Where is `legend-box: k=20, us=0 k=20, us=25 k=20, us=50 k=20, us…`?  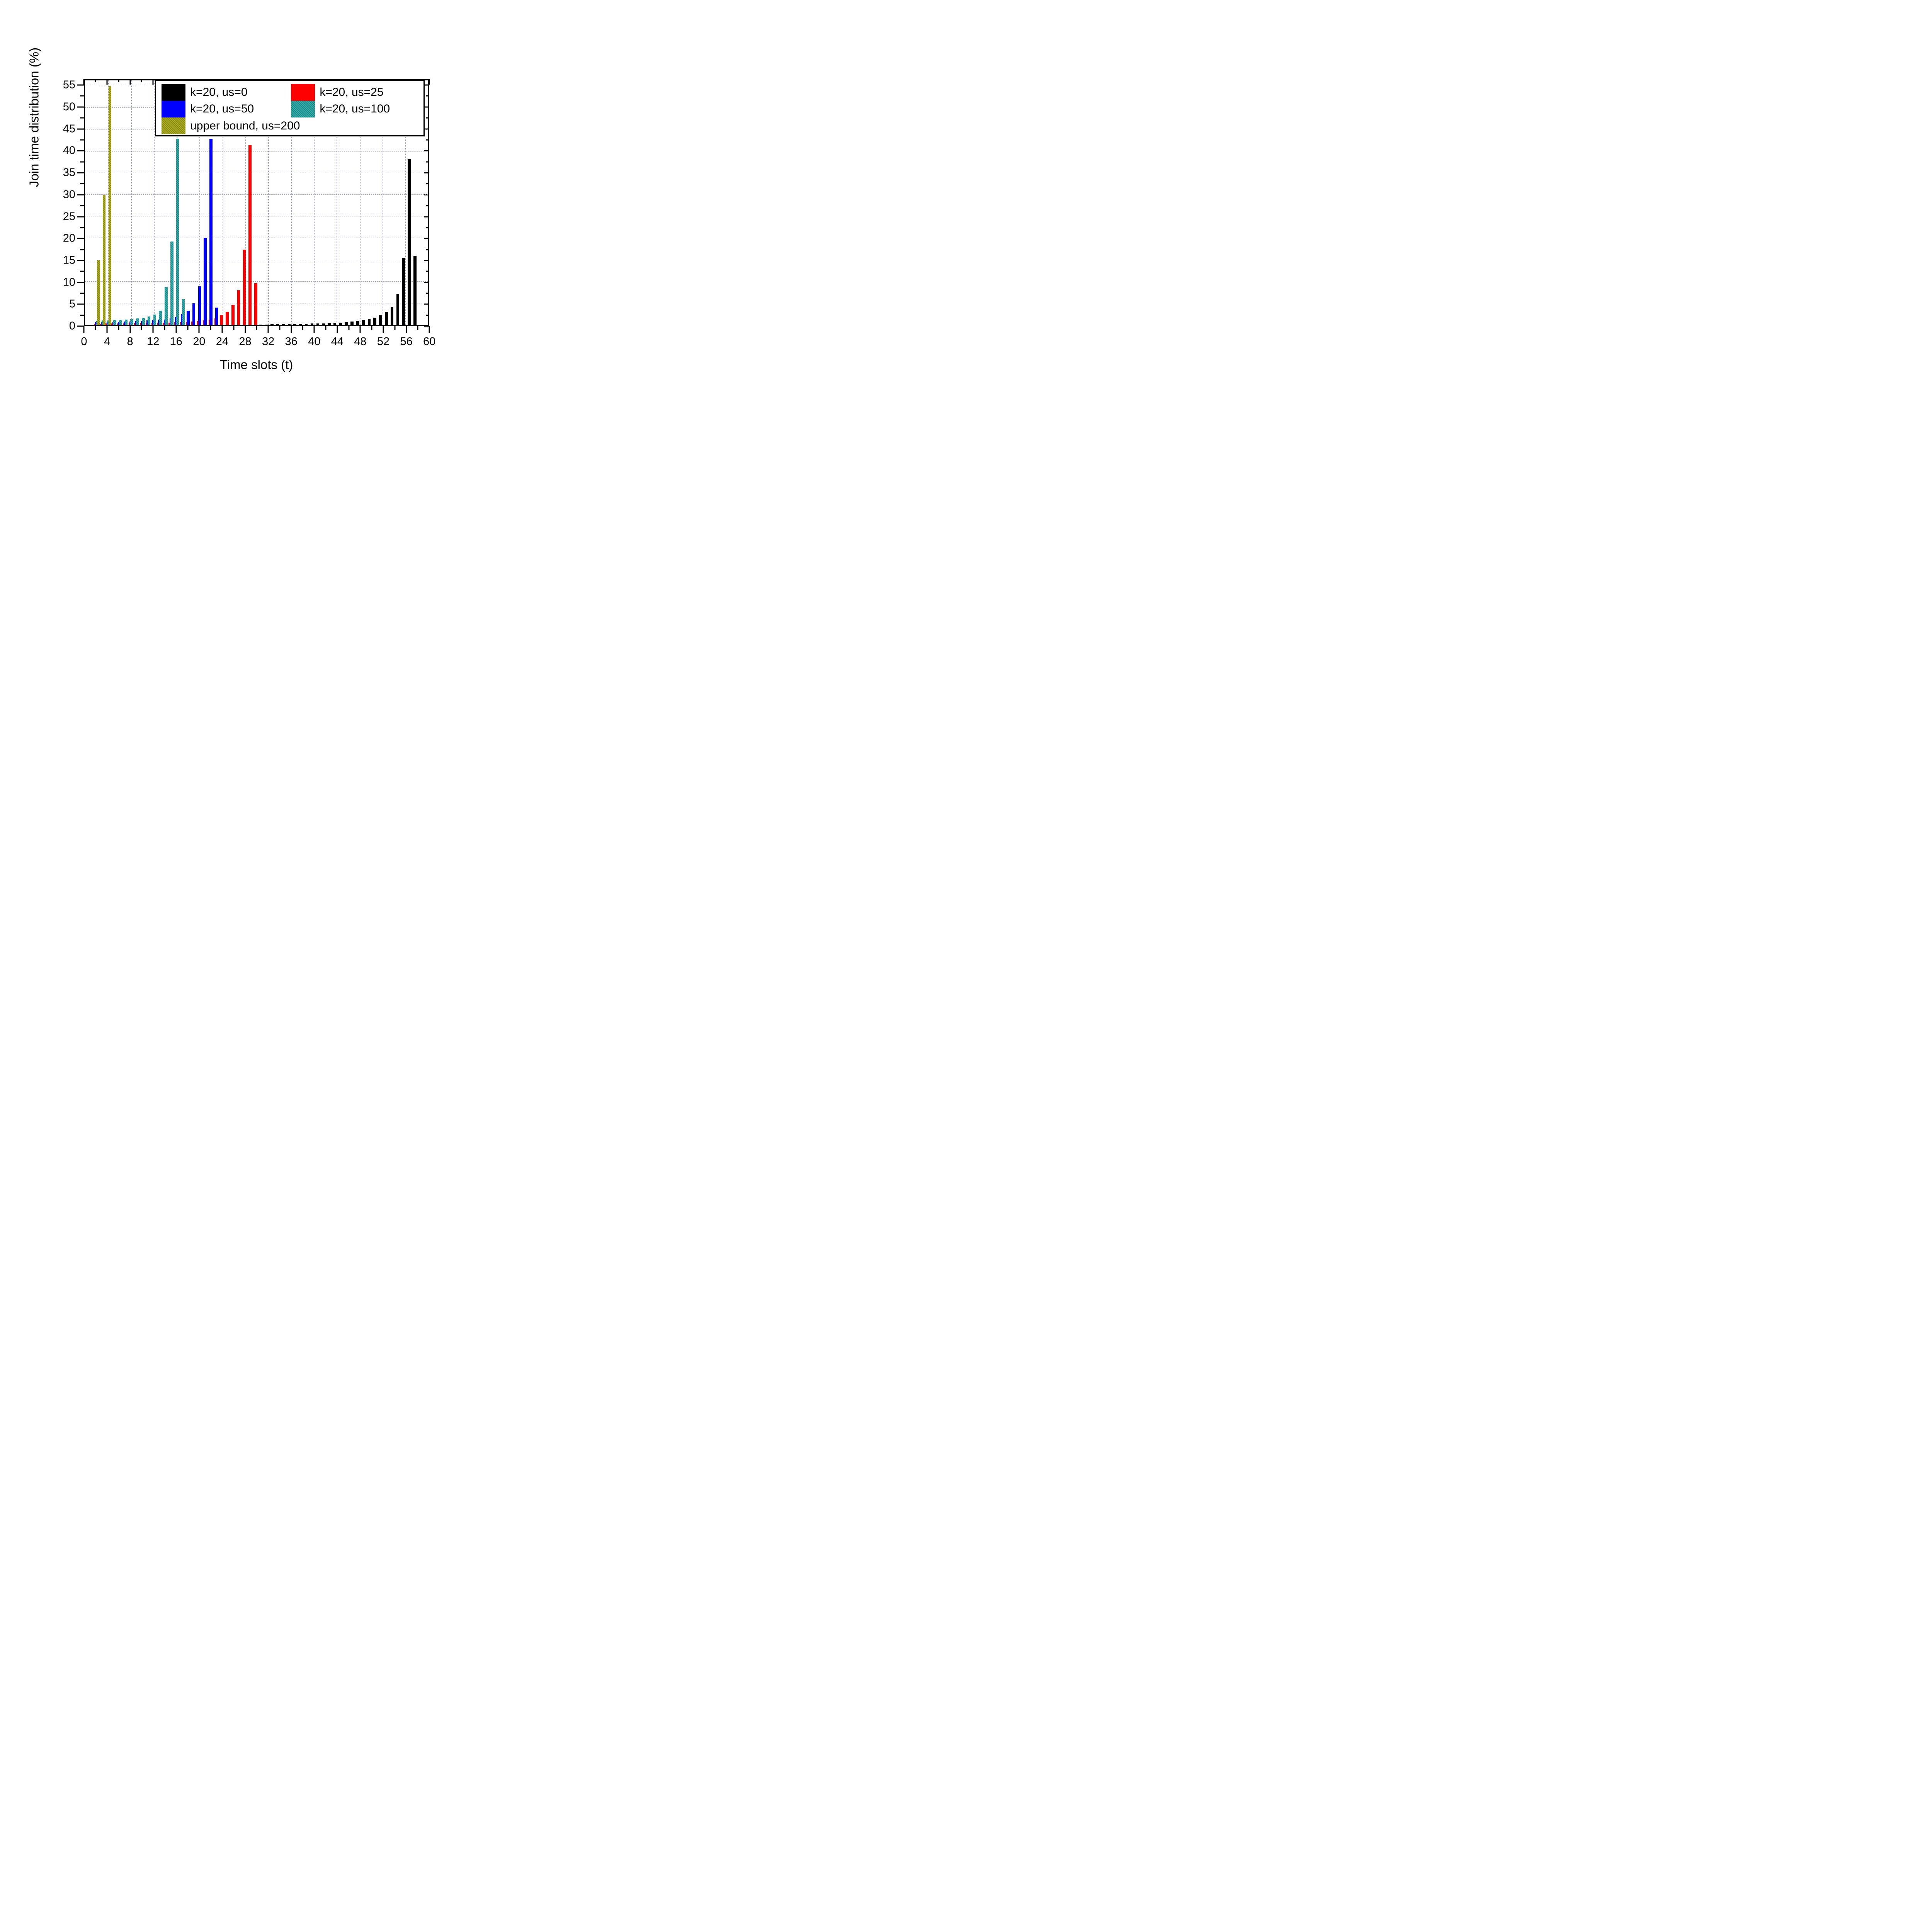 legend-box: k=20, us=0 k=20, us=25 k=20, us=50 k=20, us… is located at coordinates (290, 108).